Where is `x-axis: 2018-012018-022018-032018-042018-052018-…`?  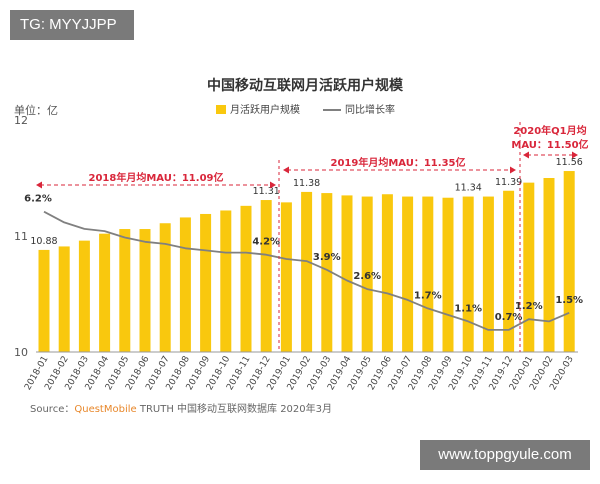
x-axis: 2018-012018-022018-032018-042018-052018-… is located at coordinates (300, 371).